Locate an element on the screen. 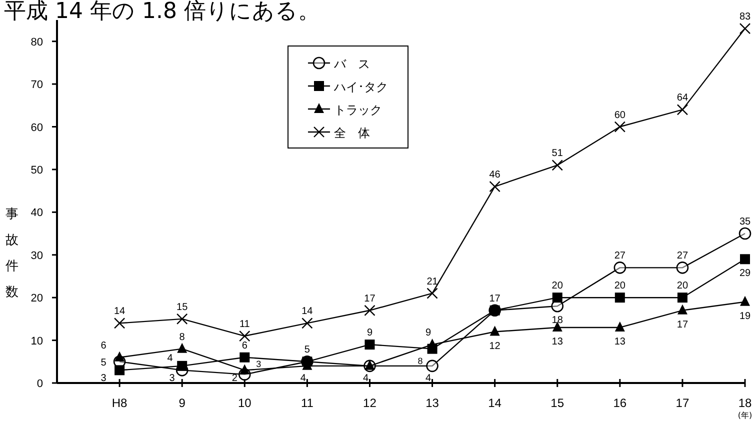 This screenshot has width=753, height=422. data-label: 18 is located at coordinates (558, 320).